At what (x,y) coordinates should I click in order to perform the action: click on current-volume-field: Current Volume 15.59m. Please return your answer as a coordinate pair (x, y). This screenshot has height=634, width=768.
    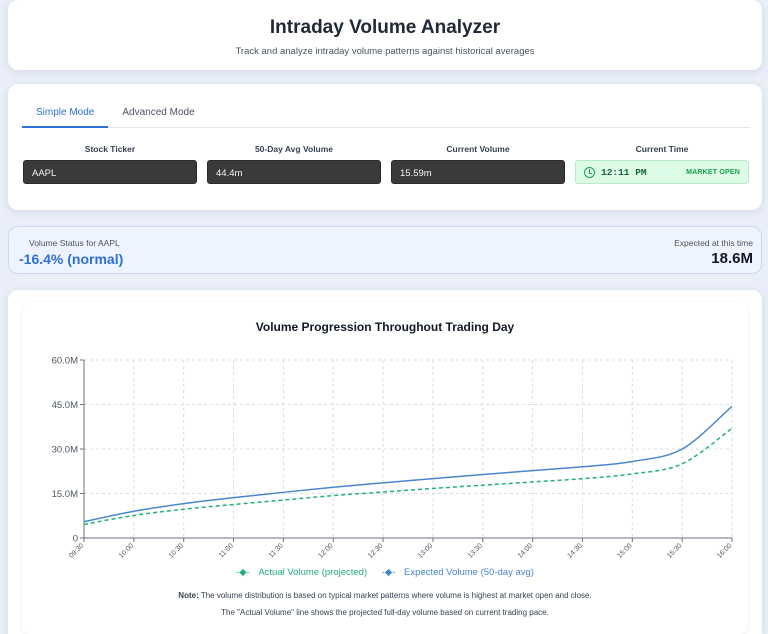
    Looking at the image, I should click on (478, 164).